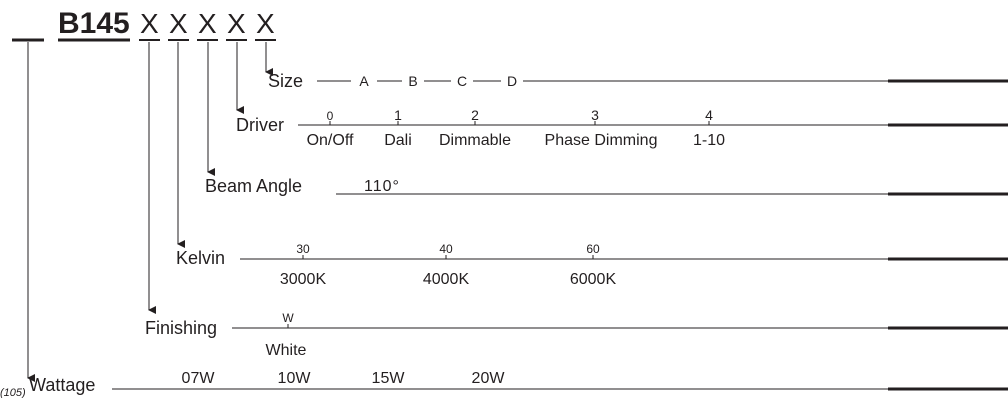 This screenshot has width=1008, height=398. What do you see at coordinates (462, 81) in the screenshot?
I see `size-option-c: C` at bounding box center [462, 81].